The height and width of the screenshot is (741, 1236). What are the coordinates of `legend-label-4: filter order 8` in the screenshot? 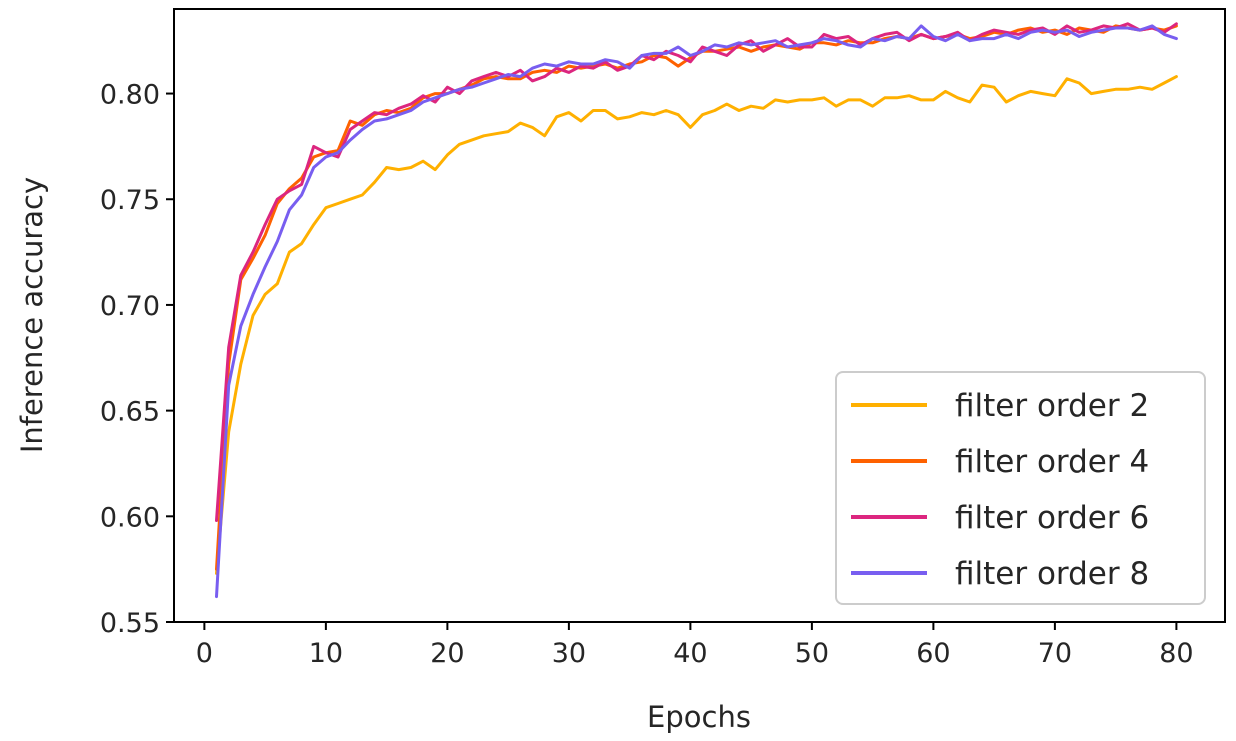 It's located at (1052, 574).